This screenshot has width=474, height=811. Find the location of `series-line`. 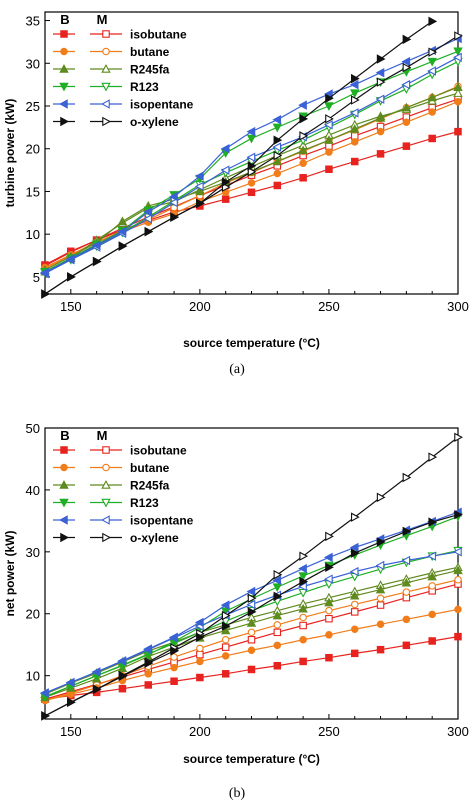

series-line is located at coordinates (251, 198).